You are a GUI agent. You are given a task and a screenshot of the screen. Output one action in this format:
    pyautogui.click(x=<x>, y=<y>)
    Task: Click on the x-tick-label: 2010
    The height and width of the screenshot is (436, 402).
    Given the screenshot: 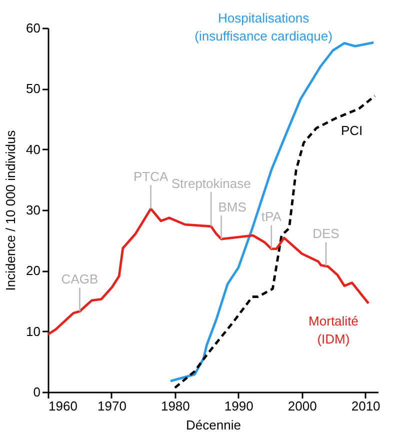 What is the action you would take?
    pyautogui.click(x=365, y=406)
    